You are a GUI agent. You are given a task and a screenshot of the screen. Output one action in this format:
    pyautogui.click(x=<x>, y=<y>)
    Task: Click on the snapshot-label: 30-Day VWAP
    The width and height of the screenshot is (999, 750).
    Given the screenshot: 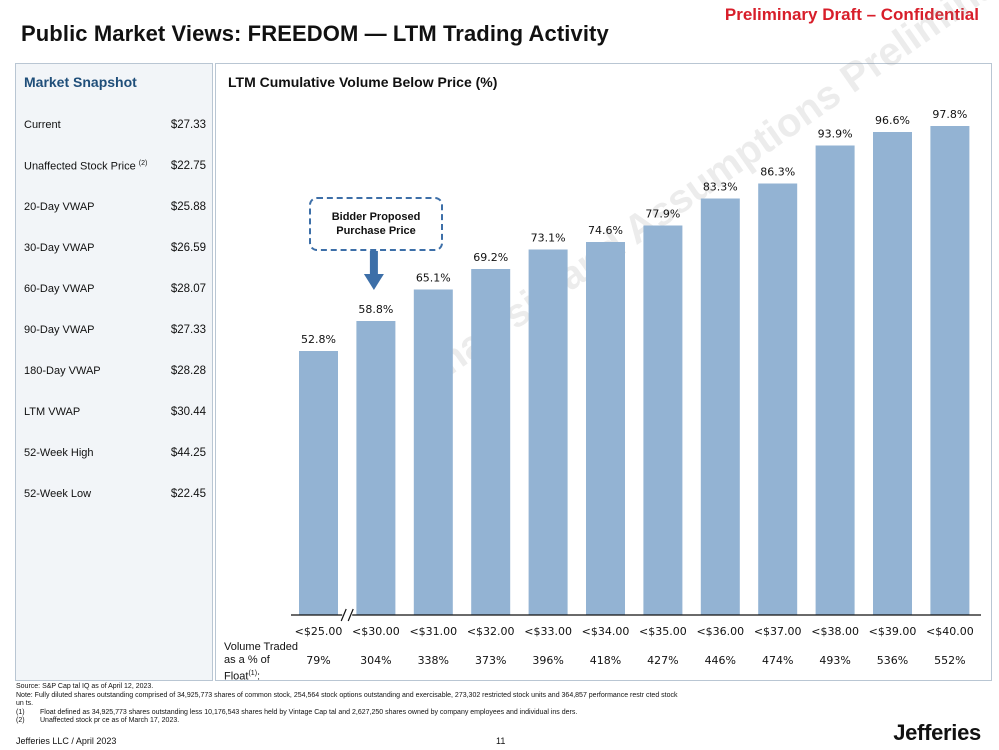 What is the action you would take?
    pyautogui.click(x=59, y=248)
    